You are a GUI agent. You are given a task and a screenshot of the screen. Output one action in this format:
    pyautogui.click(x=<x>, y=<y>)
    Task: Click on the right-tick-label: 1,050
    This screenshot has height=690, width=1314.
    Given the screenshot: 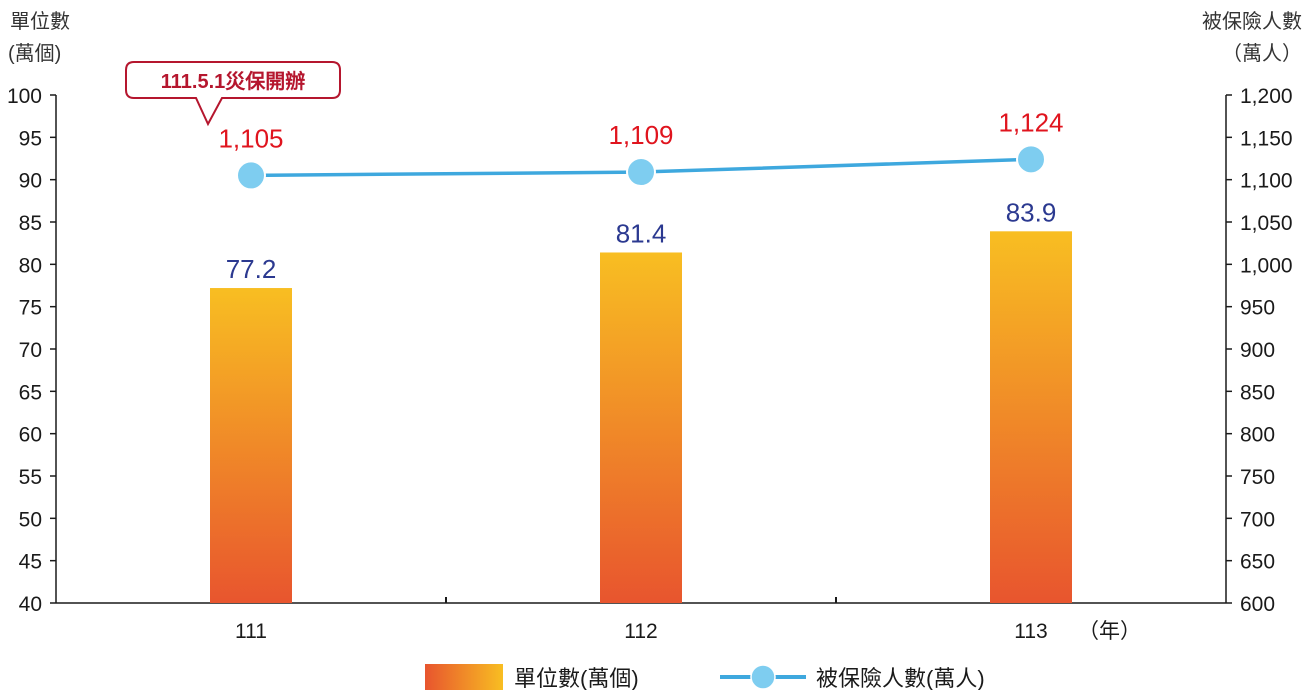 What is the action you would take?
    pyautogui.click(x=1266, y=223)
    